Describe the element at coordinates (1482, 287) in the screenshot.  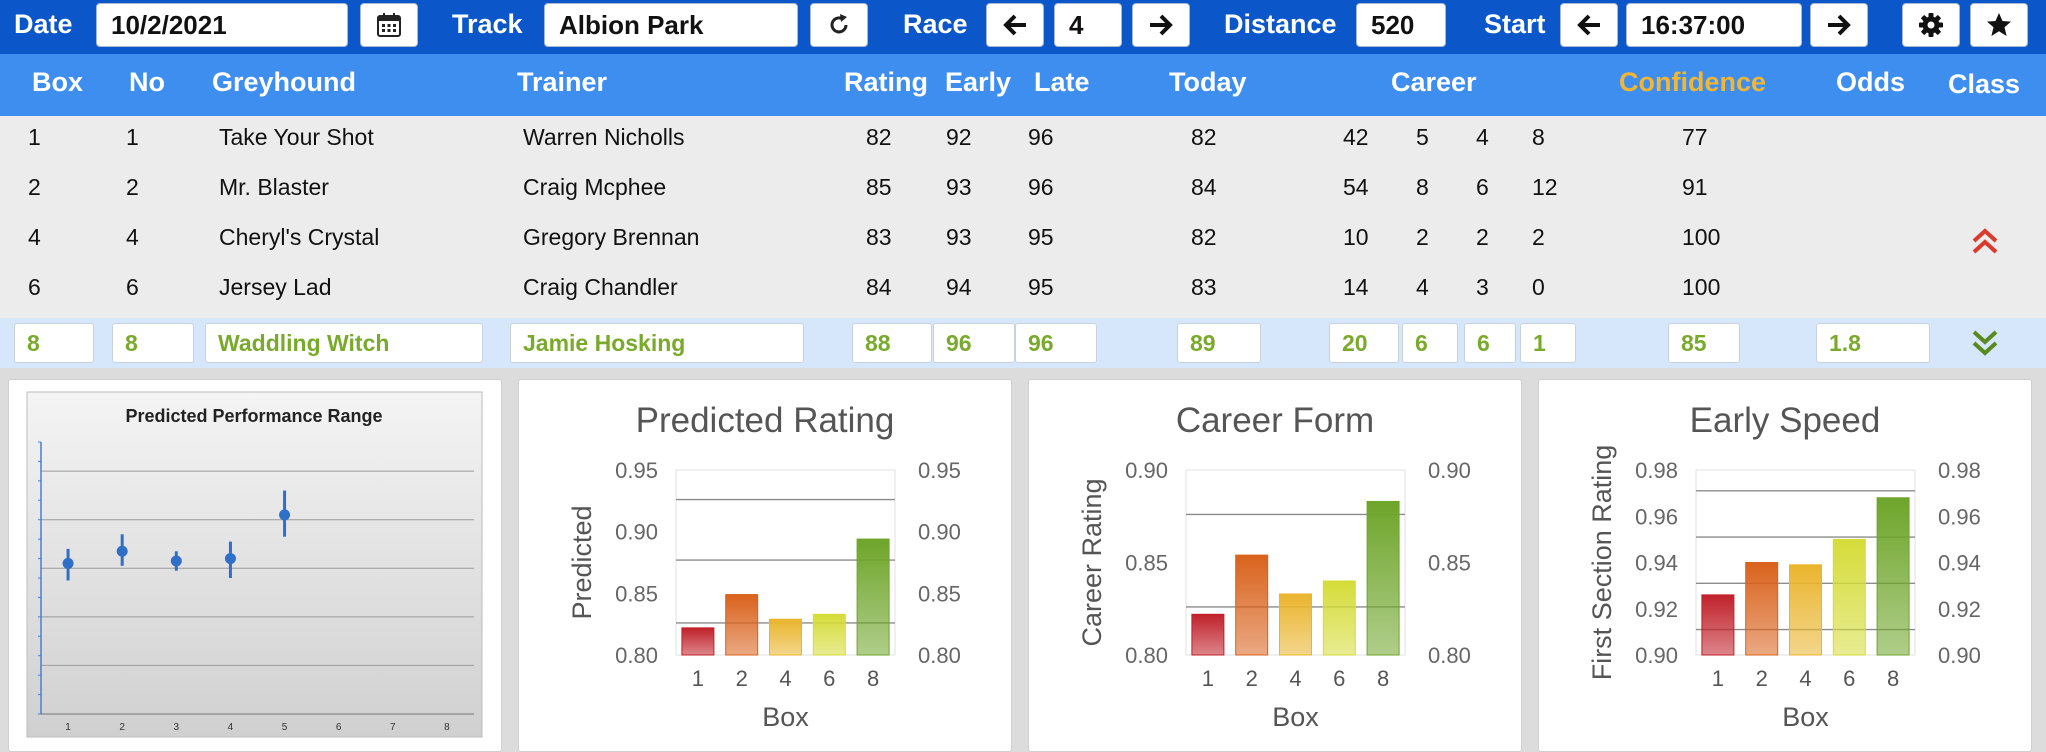
I see `cell-career-seconds: 3` at that location.